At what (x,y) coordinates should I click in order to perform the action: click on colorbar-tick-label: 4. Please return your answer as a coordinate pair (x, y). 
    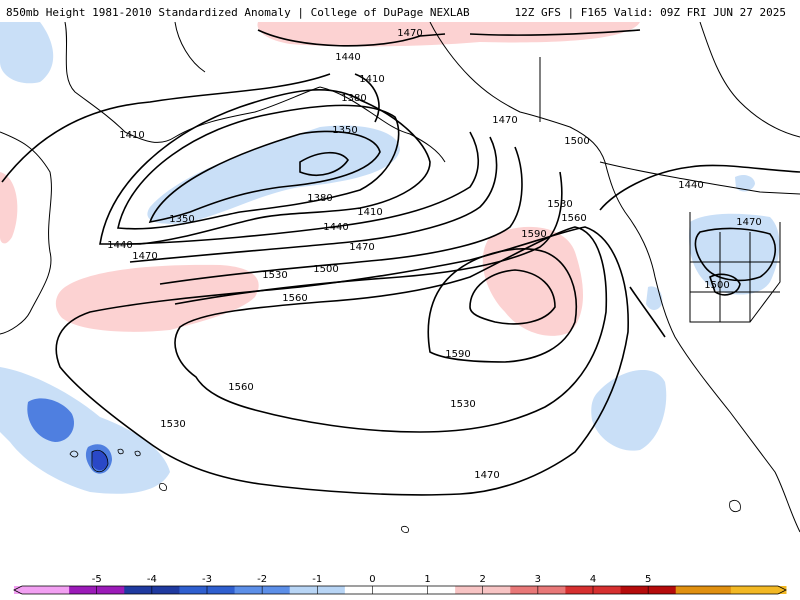
    Looking at the image, I should click on (593, 579).